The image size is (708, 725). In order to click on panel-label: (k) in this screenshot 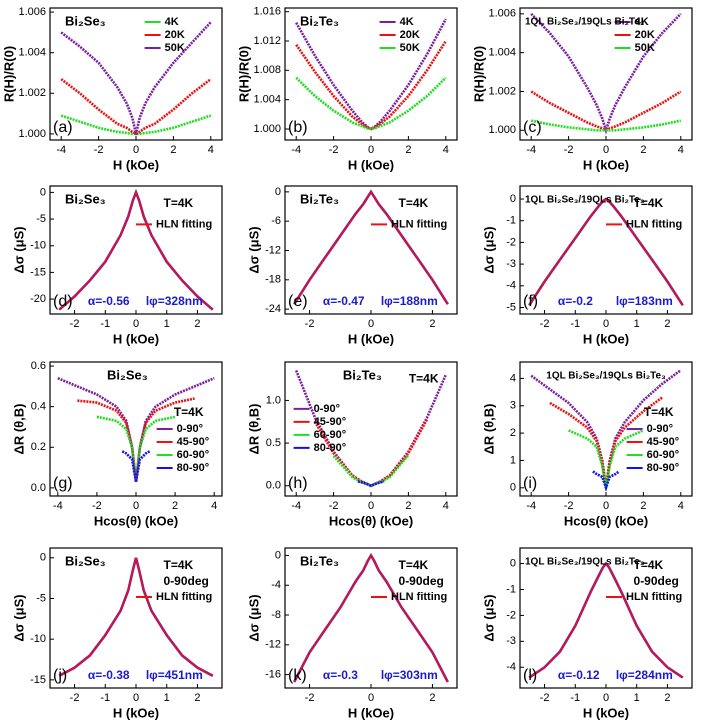, I will do `click(297, 675)`.